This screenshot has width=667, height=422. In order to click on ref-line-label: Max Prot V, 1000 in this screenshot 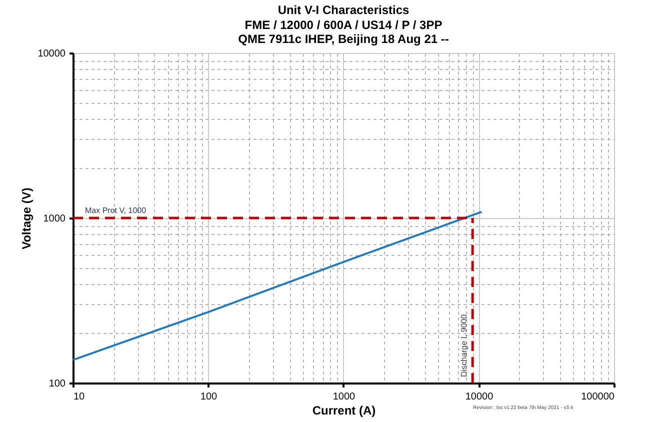, I will do `click(116, 210)`.